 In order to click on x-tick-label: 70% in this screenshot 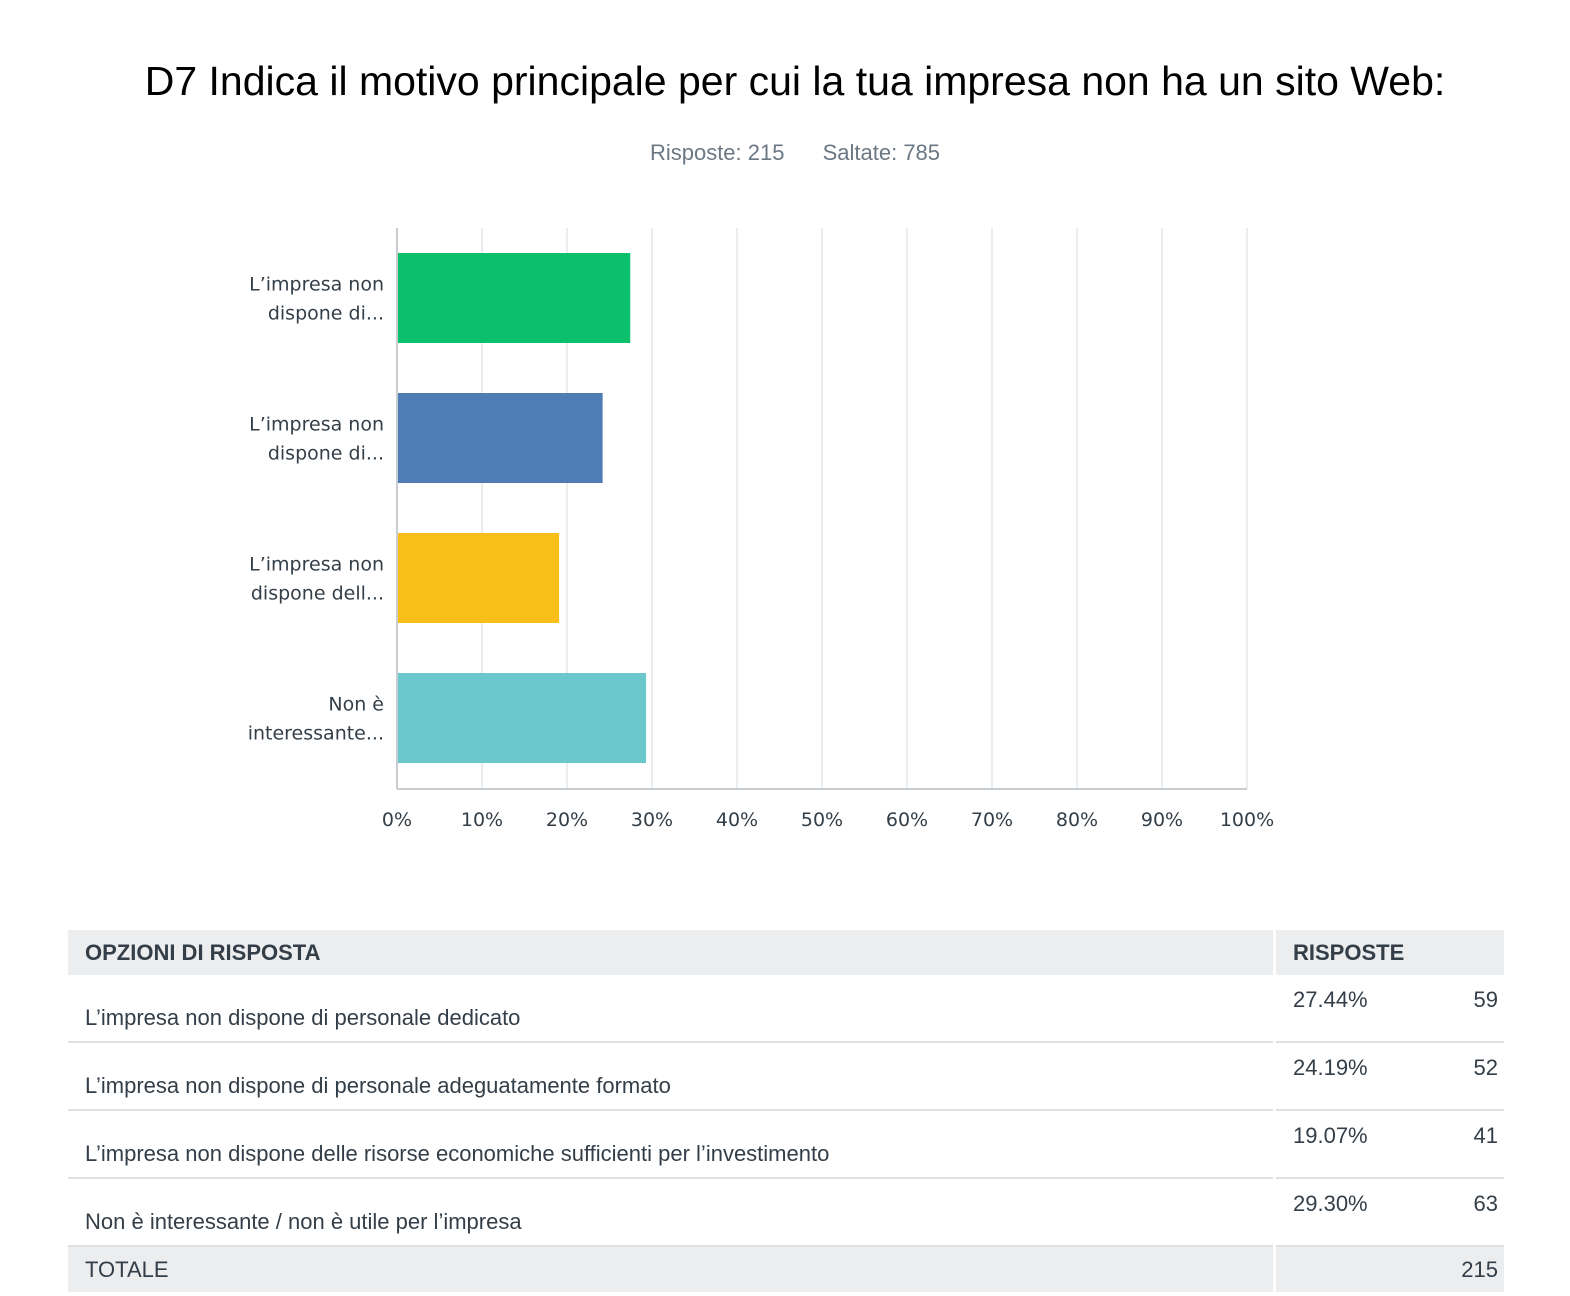, I will do `click(992, 820)`.